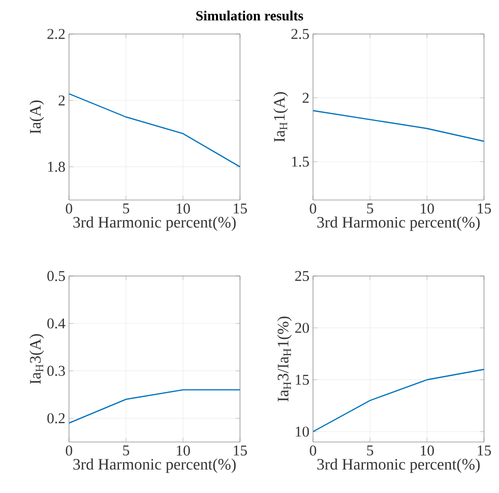 The image size is (499, 493). I want to click on y-tick-label: 25, so click(302, 276).